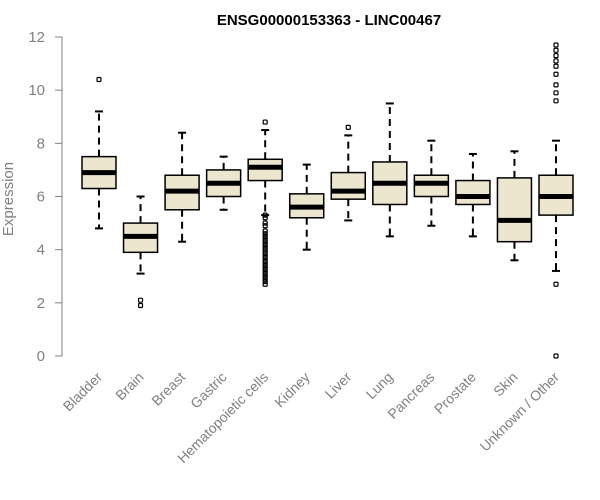 Image resolution: width=600 pixels, height=500 pixels. I want to click on box-lung, so click(390, 170).